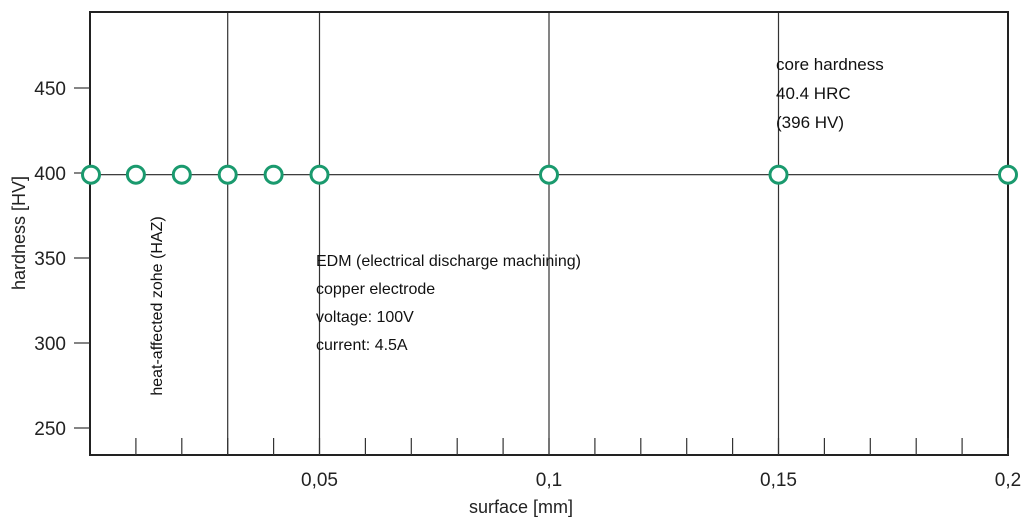 This screenshot has height=524, width=1024. Describe the element at coordinates (319, 480) in the screenshot. I see `x-tick-label: 0,05` at that location.